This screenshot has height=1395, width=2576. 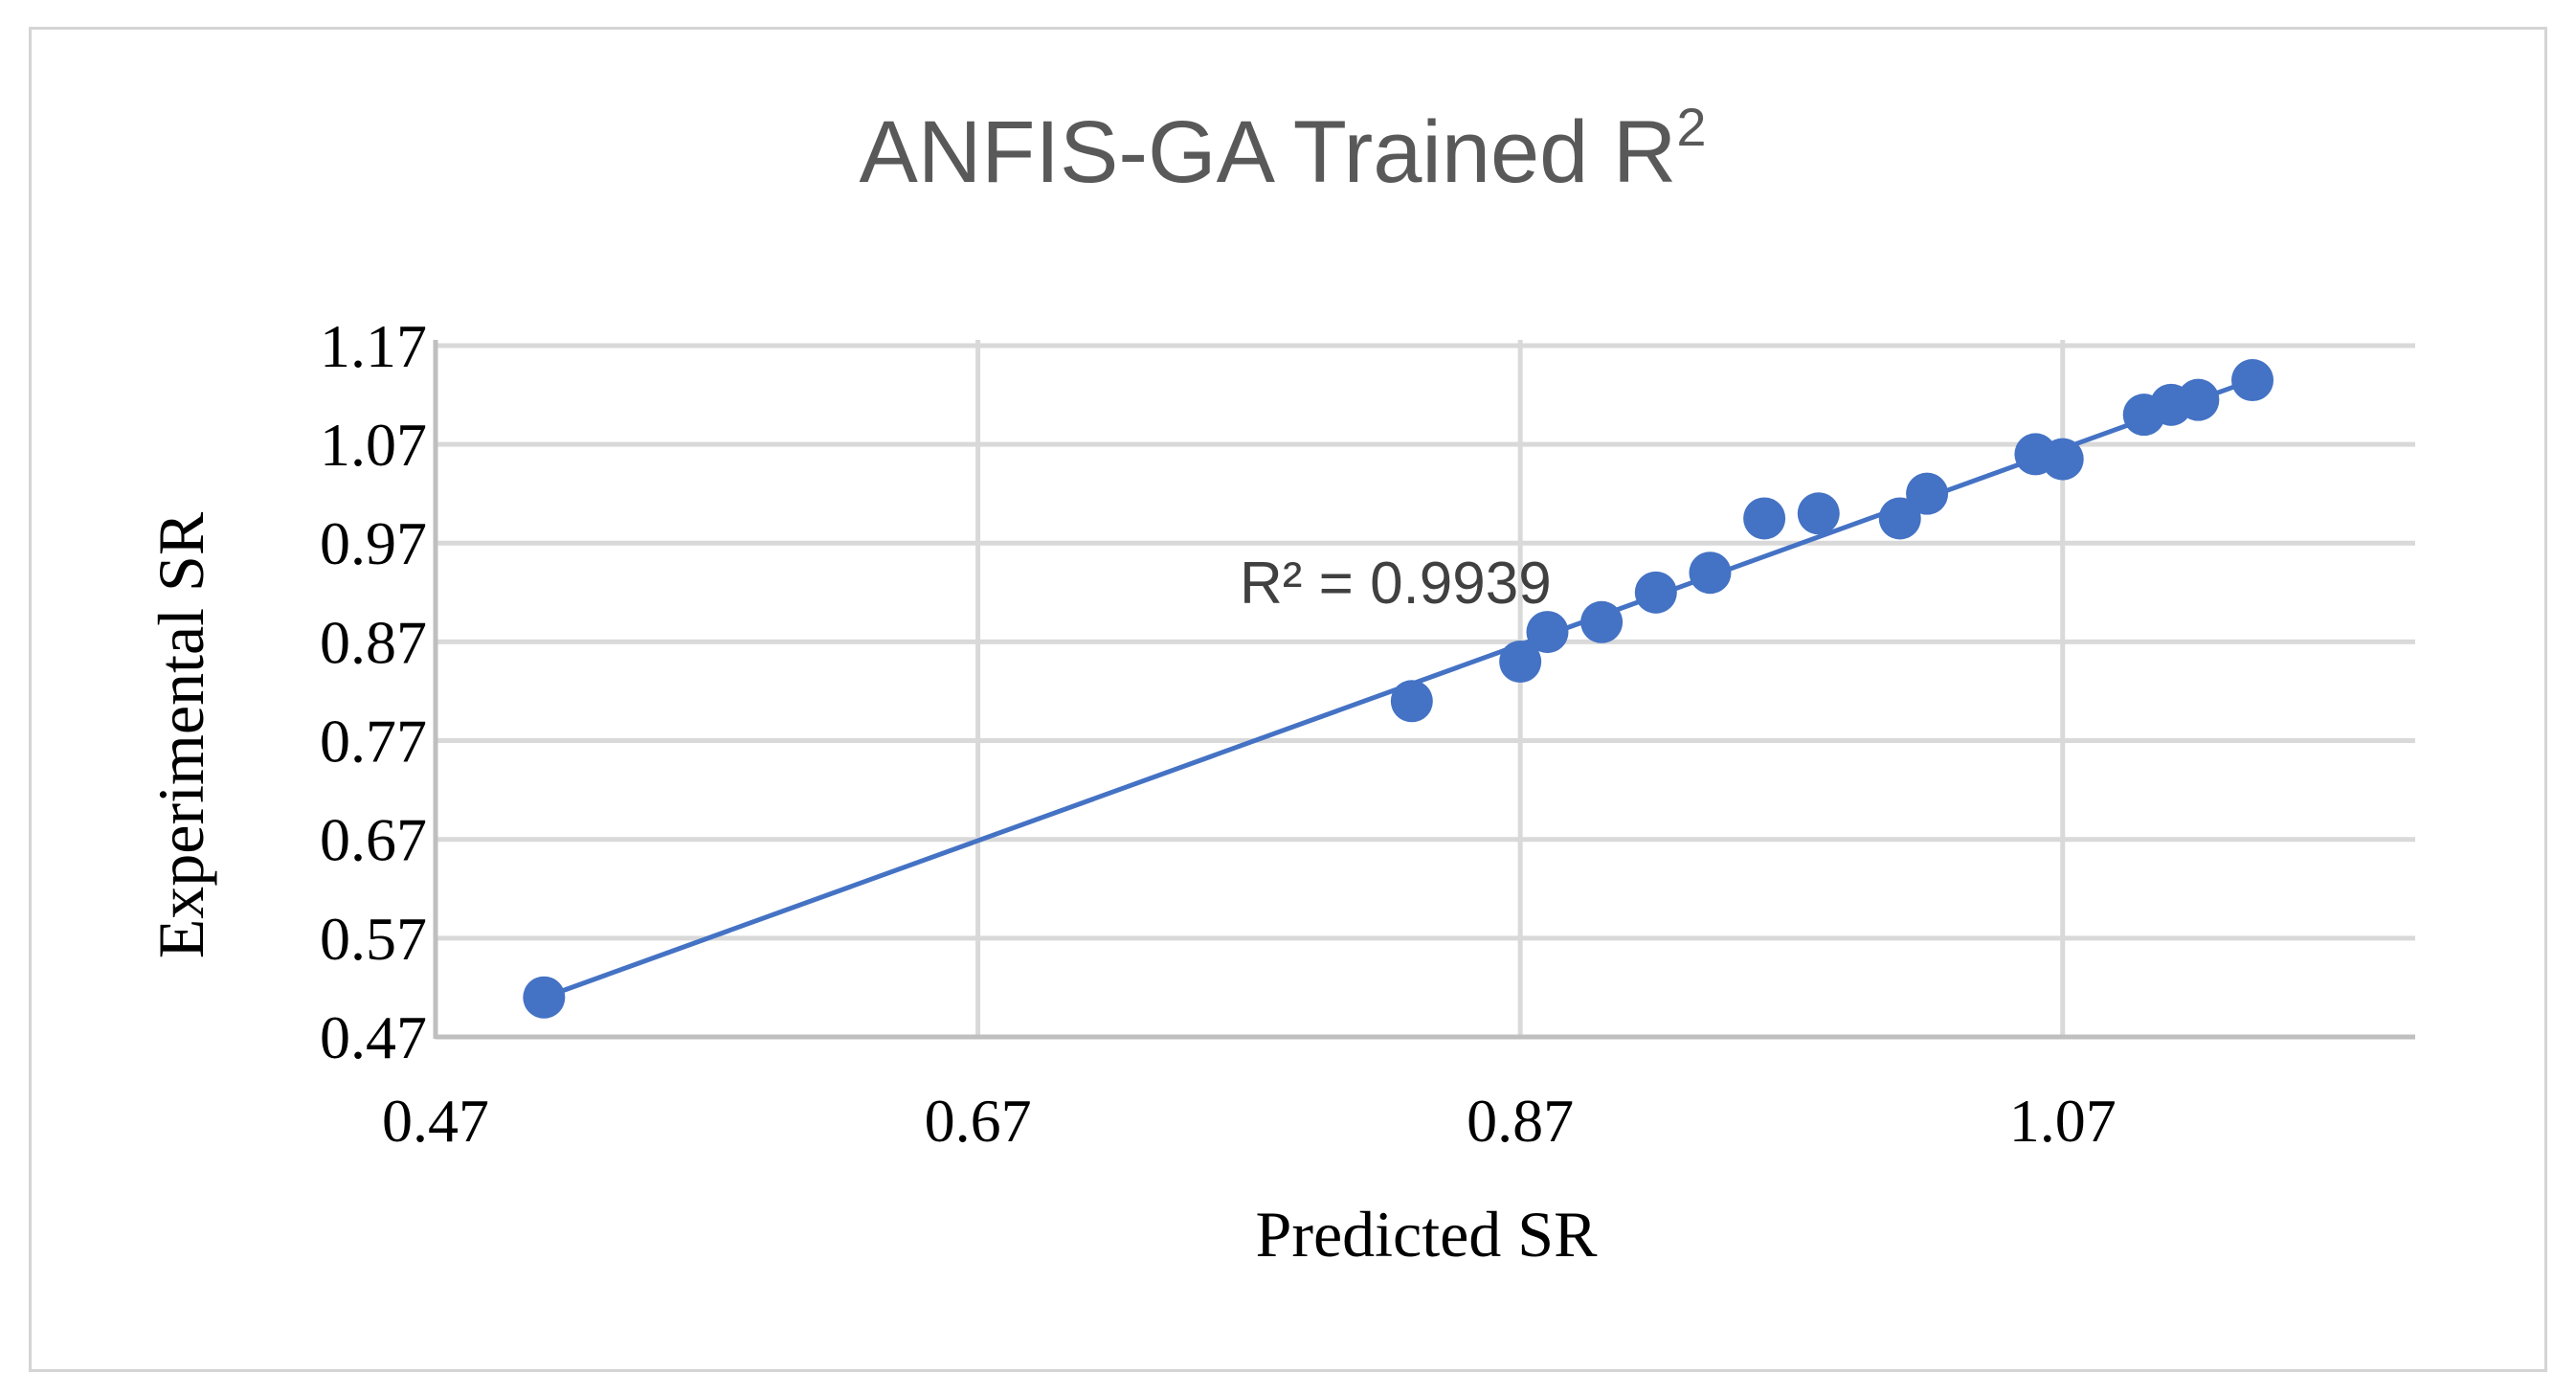 What do you see at coordinates (1284, 149) in the screenshot?
I see `chart-title: ANFIS-GA Trained R2` at bounding box center [1284, 149].